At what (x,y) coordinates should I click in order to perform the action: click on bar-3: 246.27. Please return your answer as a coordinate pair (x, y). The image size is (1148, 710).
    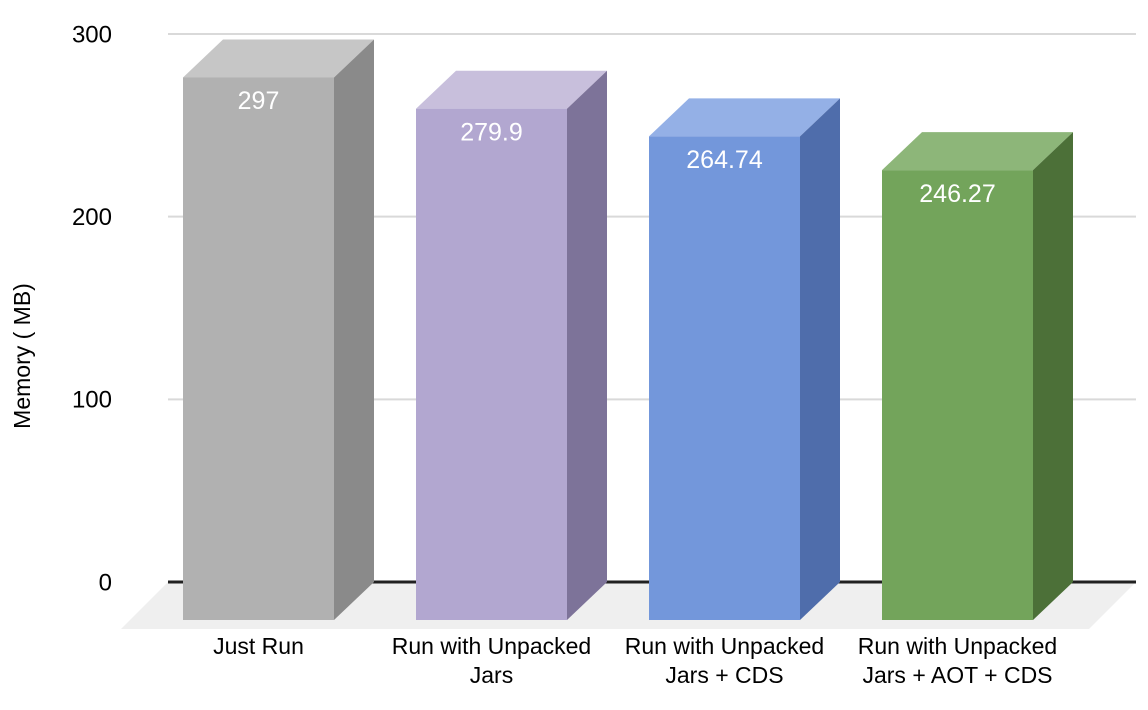
    Looking at the image, I should click on (977, 376).